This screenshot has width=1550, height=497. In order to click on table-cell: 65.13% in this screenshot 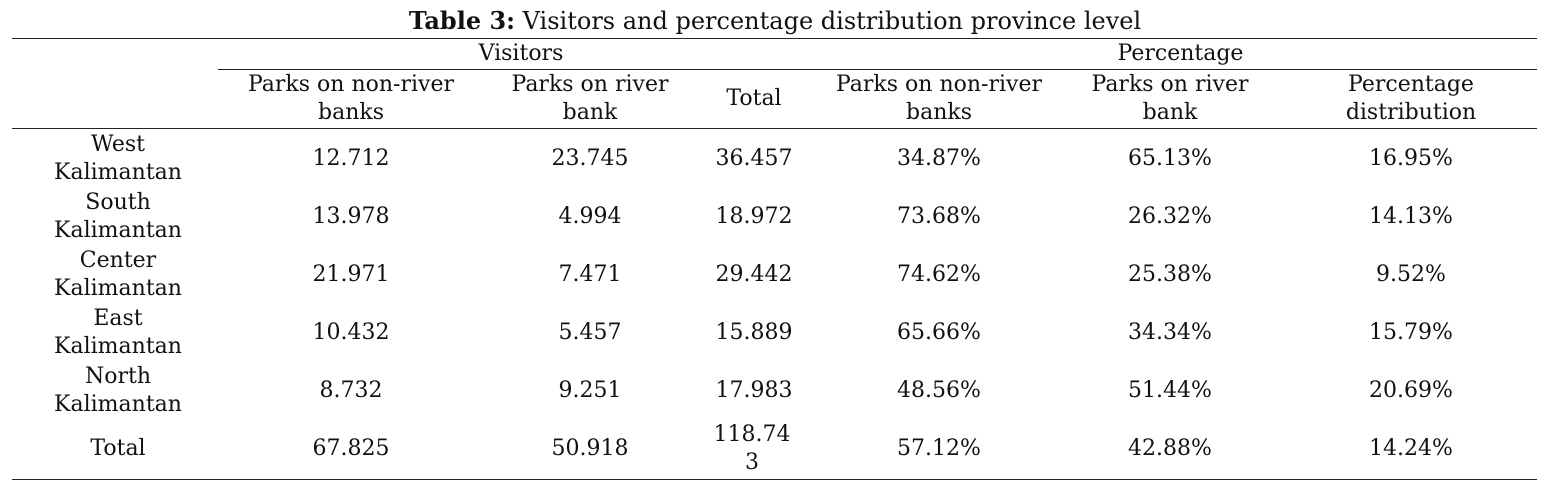, I will do `click(1170, 158)`.